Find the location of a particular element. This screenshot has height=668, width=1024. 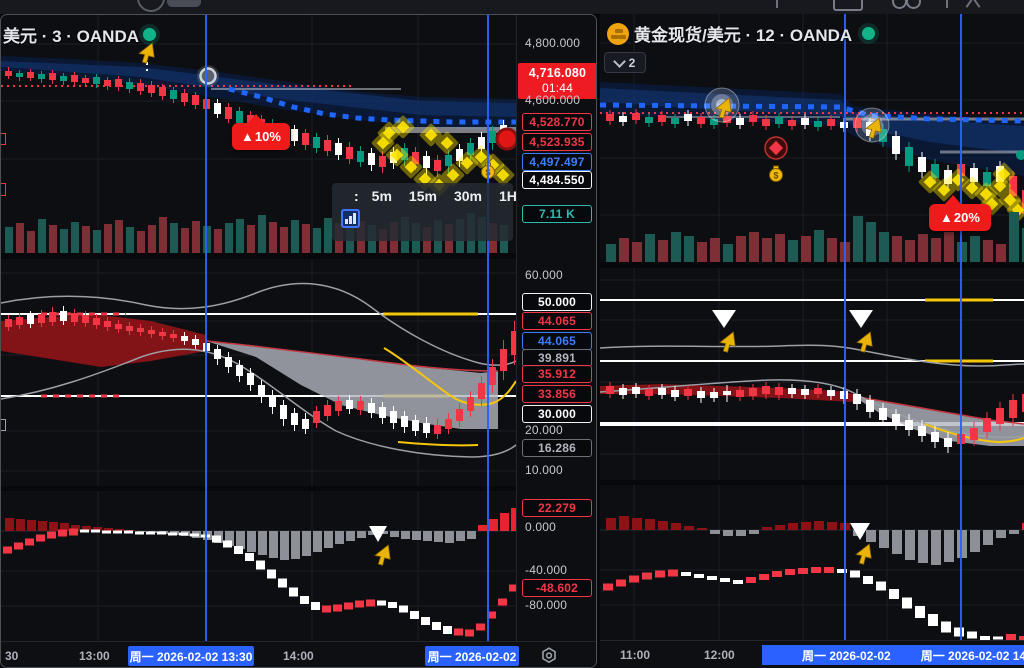

price-axis-label: 7.11 K is located at coordinates (557, 214).